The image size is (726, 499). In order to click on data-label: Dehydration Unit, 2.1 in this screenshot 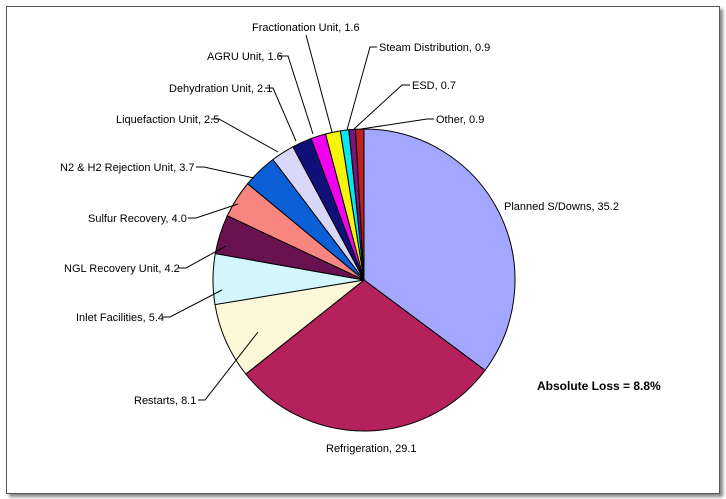, I will do `click(220, 89)`.